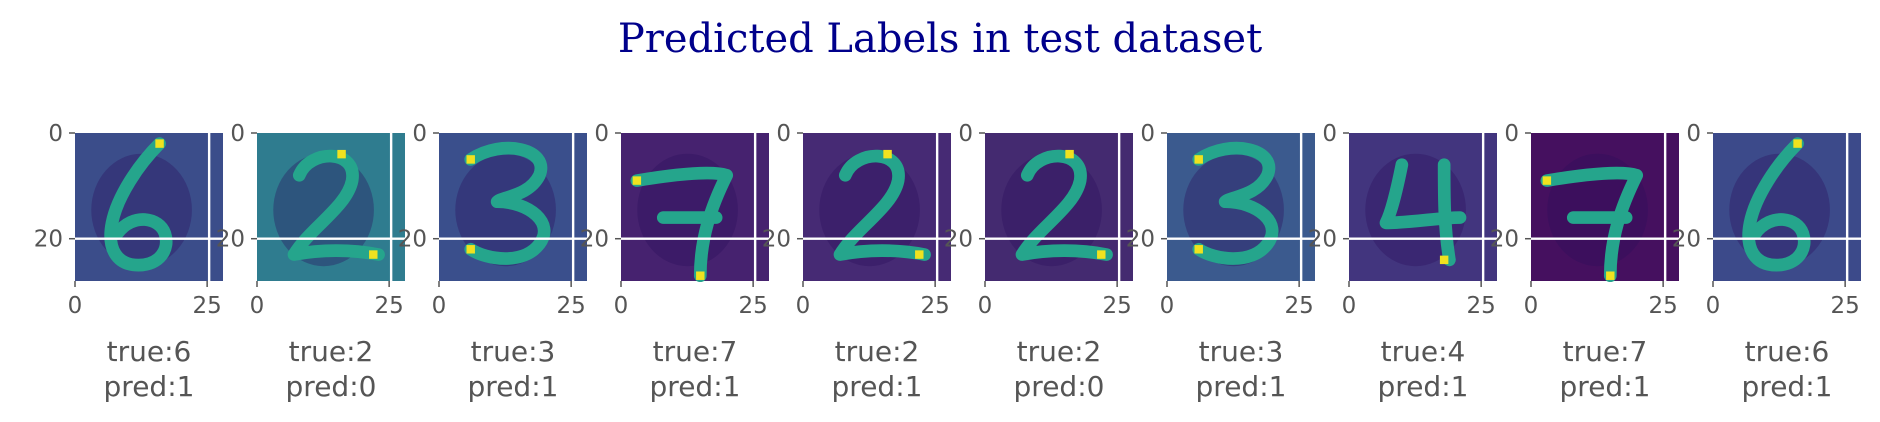  Describe the element at coordinates (940, 39) in the screenshot. I see `chart-title: Predicted Labels in test dataset` at that location.